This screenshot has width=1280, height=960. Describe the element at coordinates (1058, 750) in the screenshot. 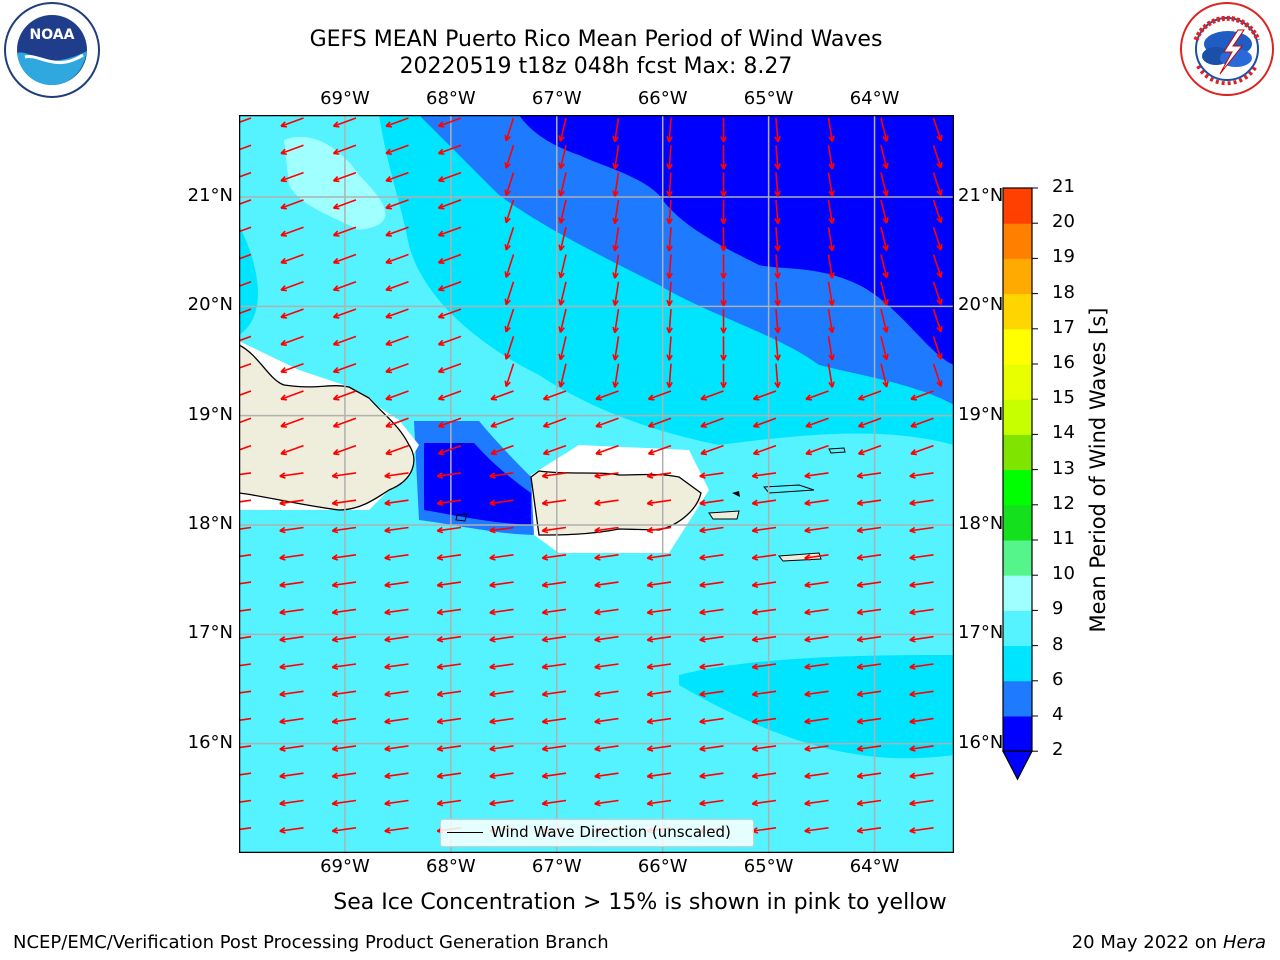

I see `colorbar-tick-label: 2` at that location.